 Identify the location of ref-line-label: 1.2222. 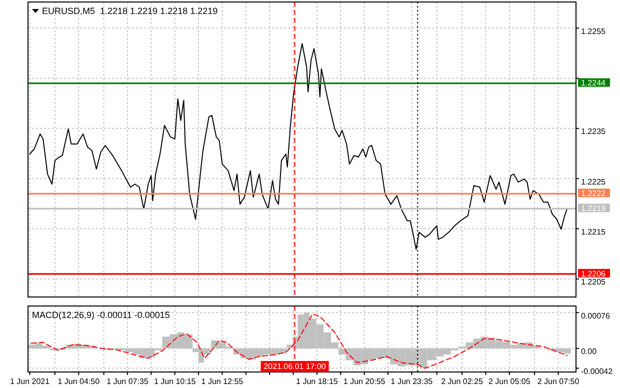
(593, 193).